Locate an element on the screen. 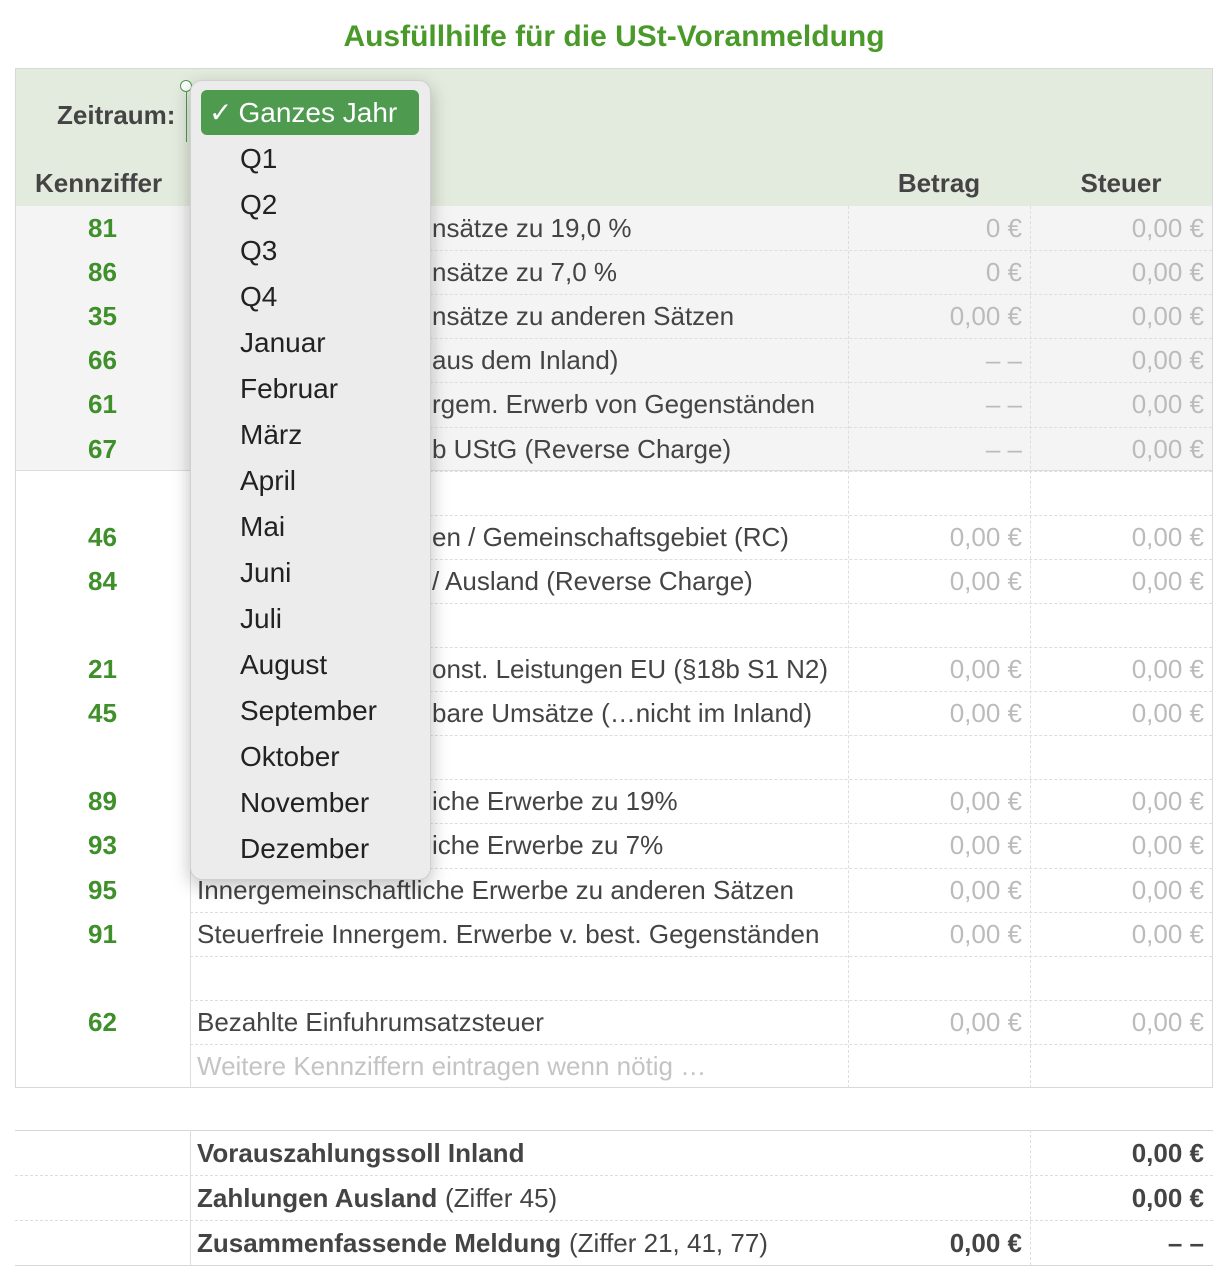  dropdown-item: Dezember is located at coordinates (305, 848).